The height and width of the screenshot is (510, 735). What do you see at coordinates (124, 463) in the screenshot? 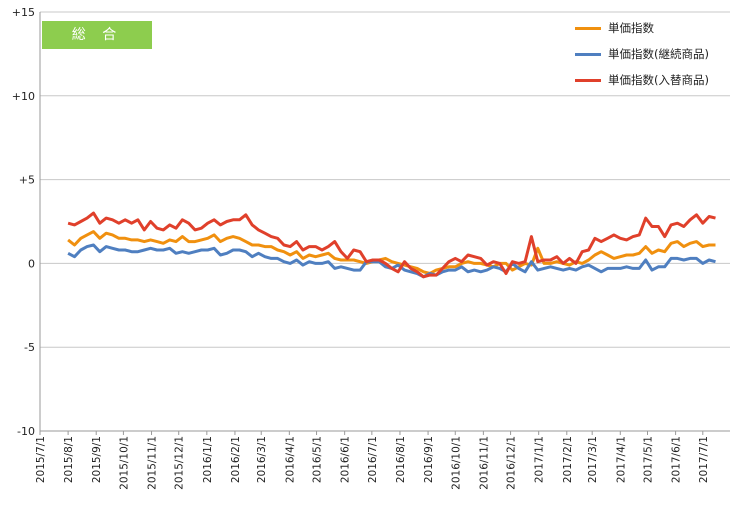
I see `x-tick-label: 2015/10/1` at bounding box center [124, 463].